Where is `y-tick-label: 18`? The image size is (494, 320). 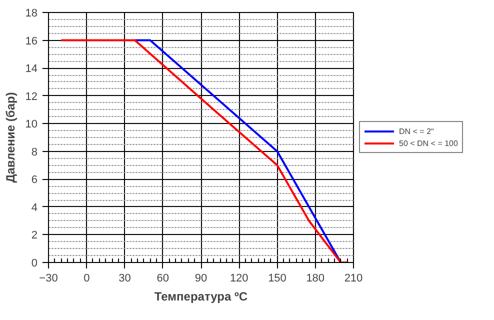
y-tick-label: 18 is located at coordinates (31, 14).